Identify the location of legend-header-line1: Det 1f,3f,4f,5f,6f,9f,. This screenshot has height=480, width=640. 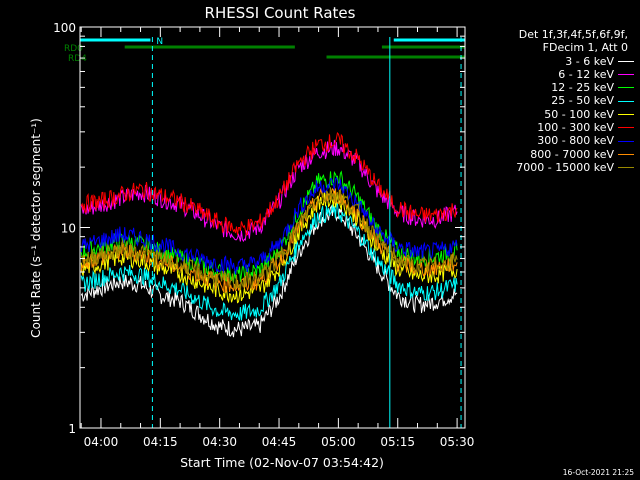
(573, 34).